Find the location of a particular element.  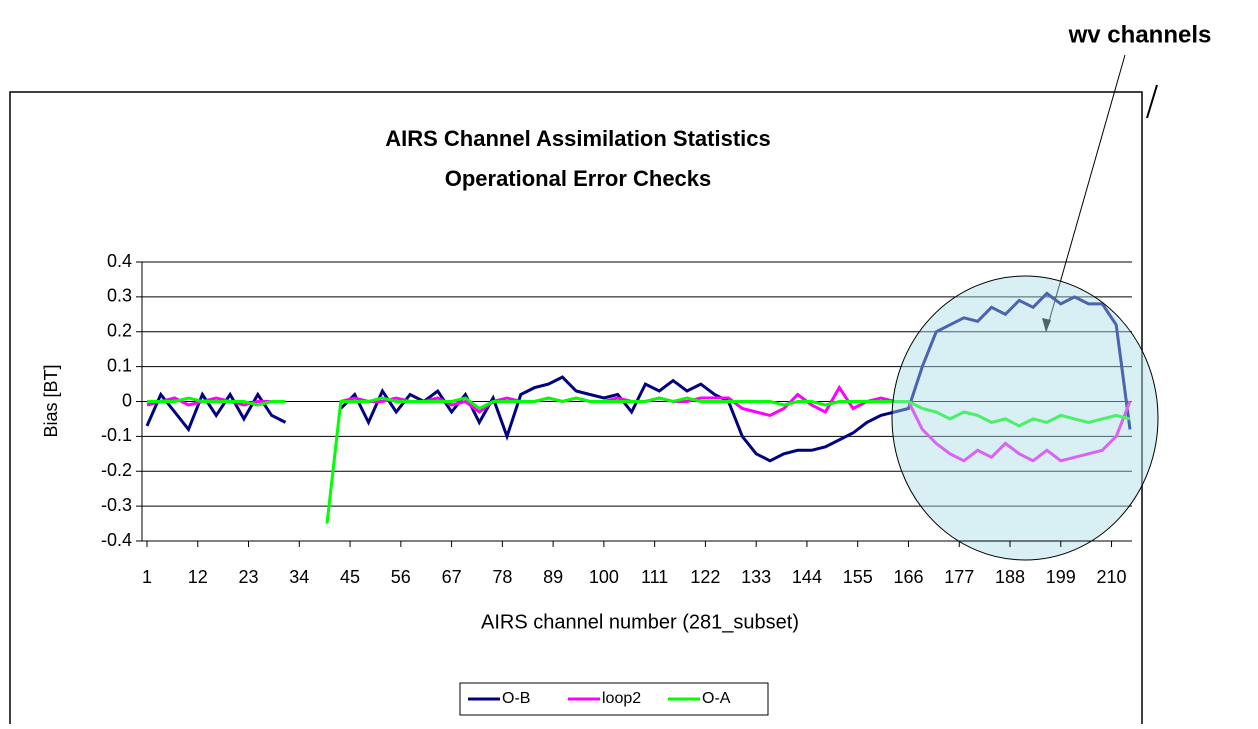

y-tick-label: 0.3 is located at coordinates (119, 296).